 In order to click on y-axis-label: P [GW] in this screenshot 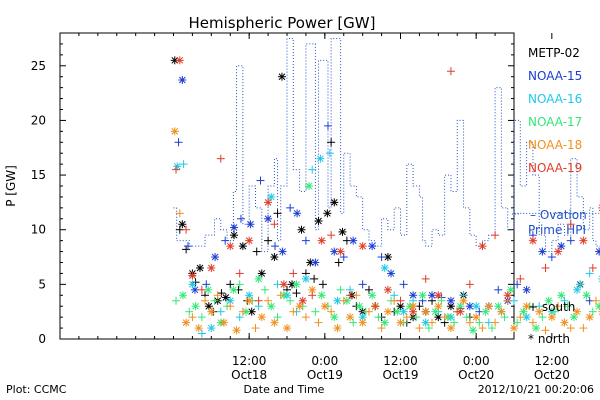, I will do `click(11, 186)`.